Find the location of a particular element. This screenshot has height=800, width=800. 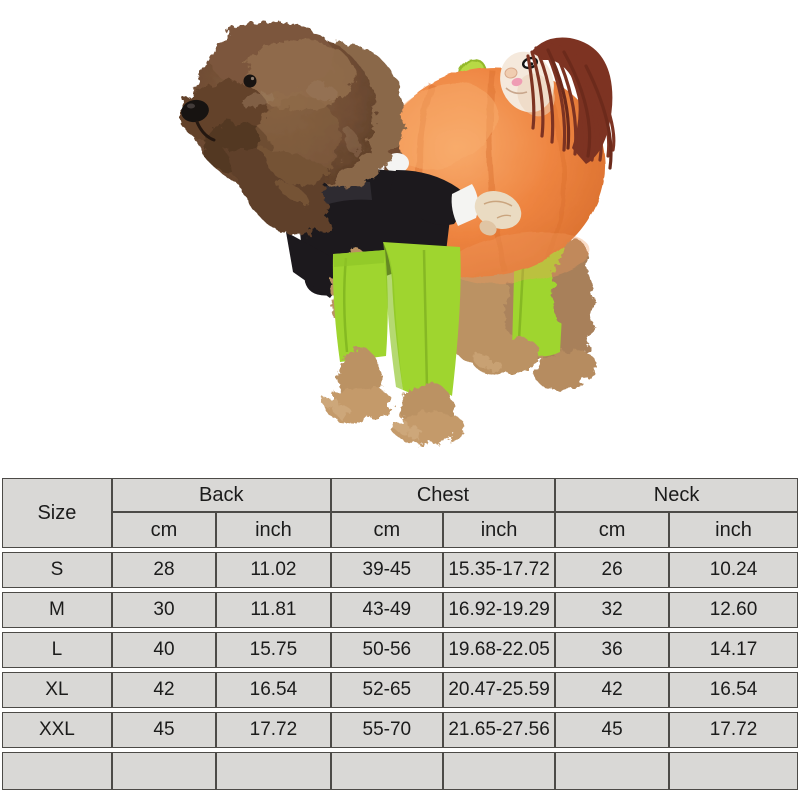

size-row-xxl: XXL 45 17.72 55-70 21.65-27.56 45 17.72 is located at coordinates (400, 730).